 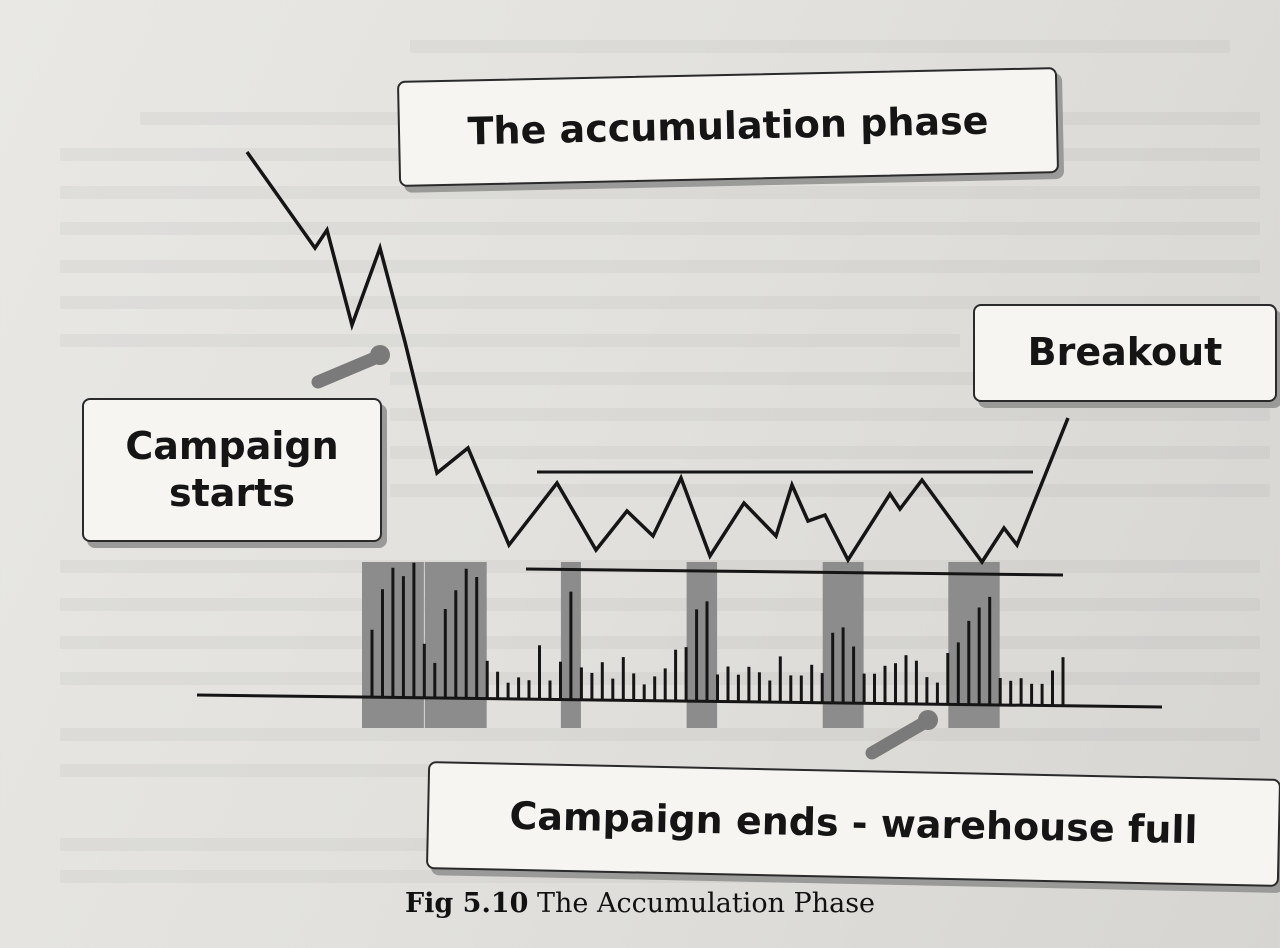 I want to click on pointer-icon-campaign-starts, so click(x=350, y=367).